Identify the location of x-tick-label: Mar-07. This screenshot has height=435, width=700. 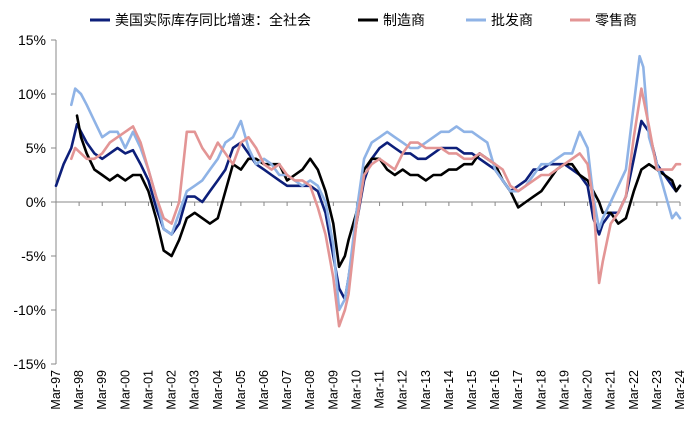
(287, 390).